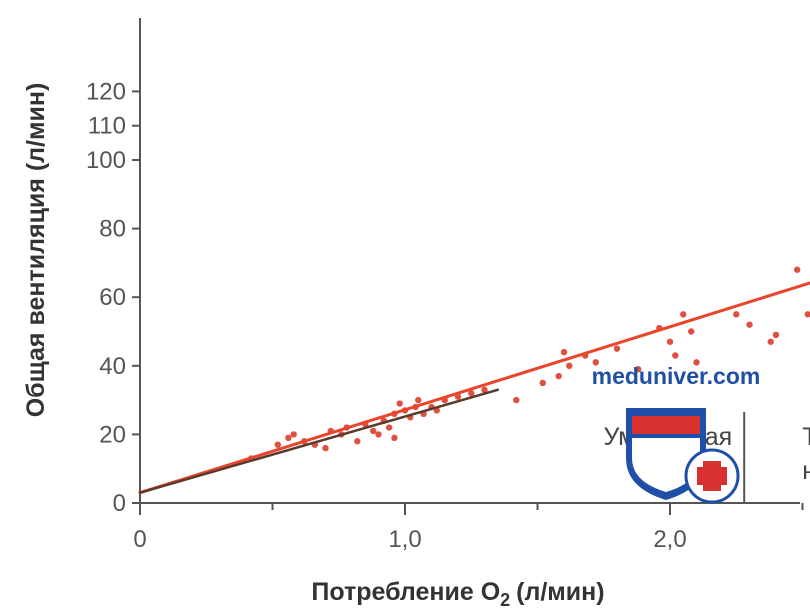 This screenshot has width=810, height=614. I want to click on zone-label-line2: нагрузка, so click(806, 471).